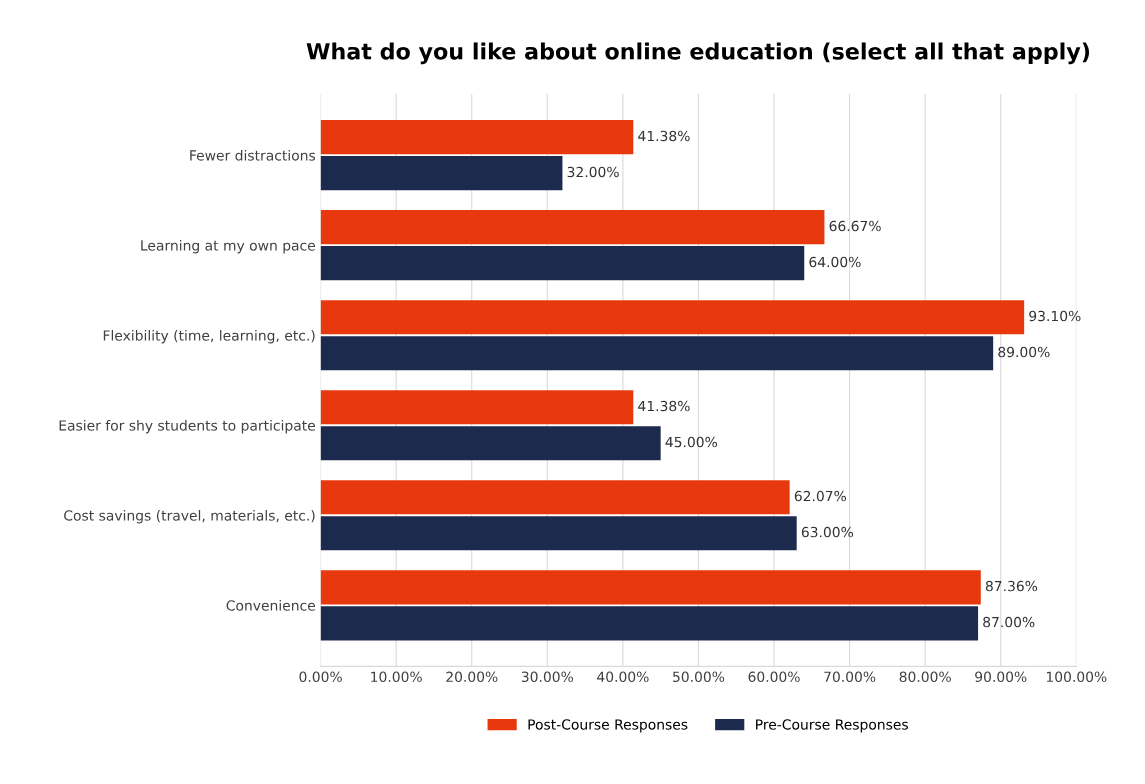 This screenshot has width=1145, height=784. Describe the element at coordinates (623, 677) in the screenshot. I see `x-tick-label: 40.00%` at that location.